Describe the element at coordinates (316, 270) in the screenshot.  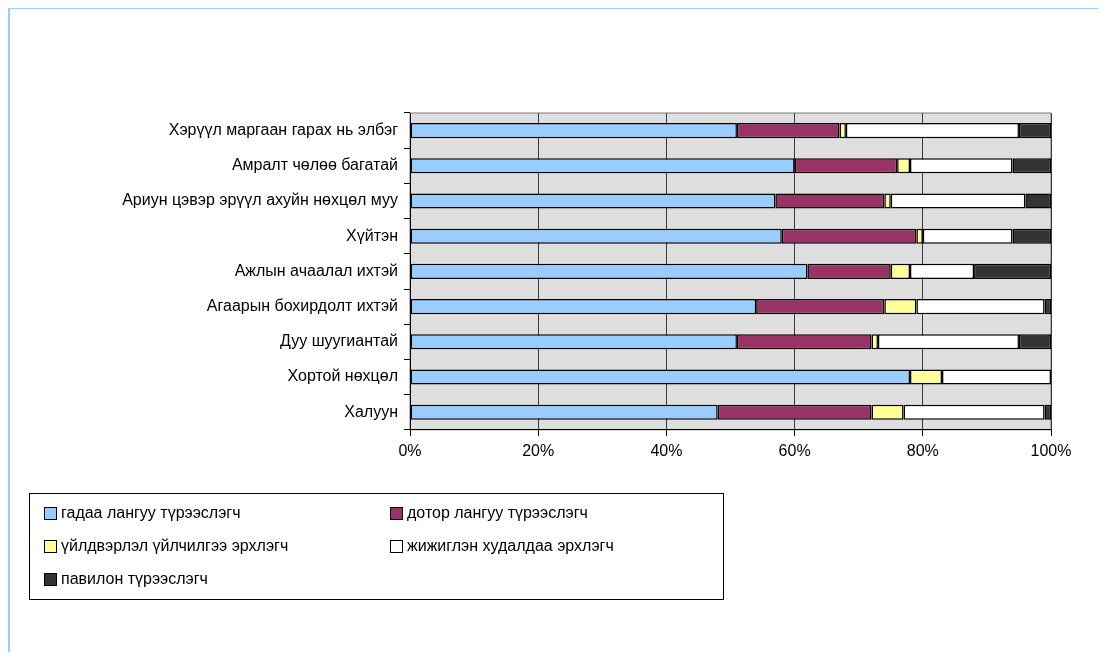
I see `y-tick-label: Ажлын ачаалал ихтэй` at that location.